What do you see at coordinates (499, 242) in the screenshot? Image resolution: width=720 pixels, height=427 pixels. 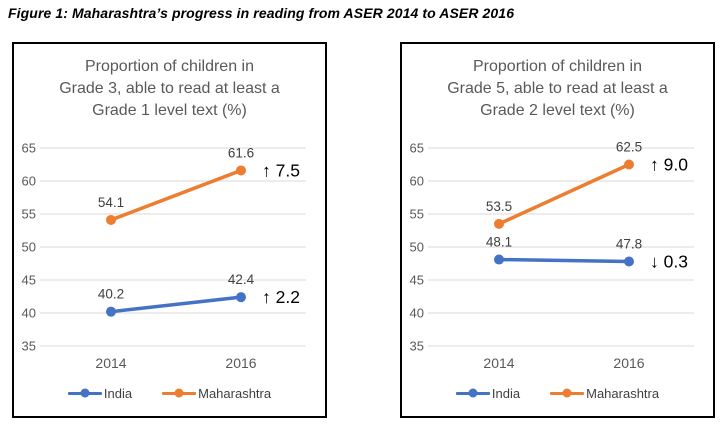 I see `svg-text: 48.1` at bounding box center [499, 242].